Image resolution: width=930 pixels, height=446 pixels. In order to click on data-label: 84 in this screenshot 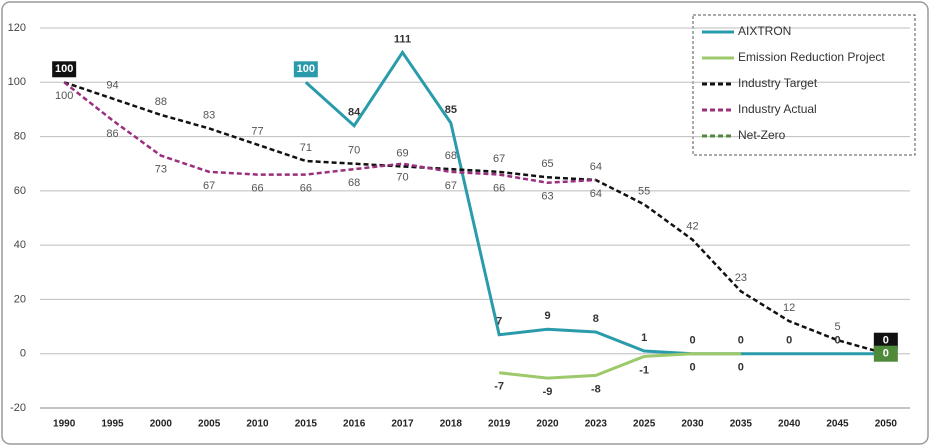, I will do `click(354, 113)`.